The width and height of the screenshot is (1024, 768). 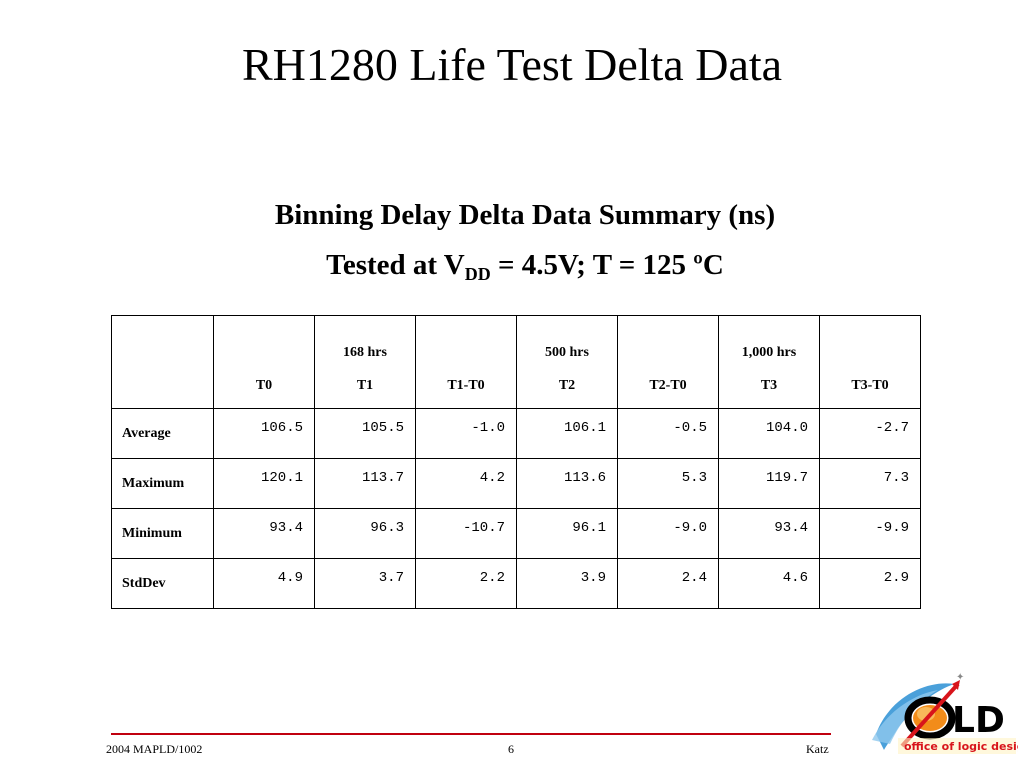 I want to click on old-logo-icon: ✦ LD office of logic design, so click(x=945, y=713).